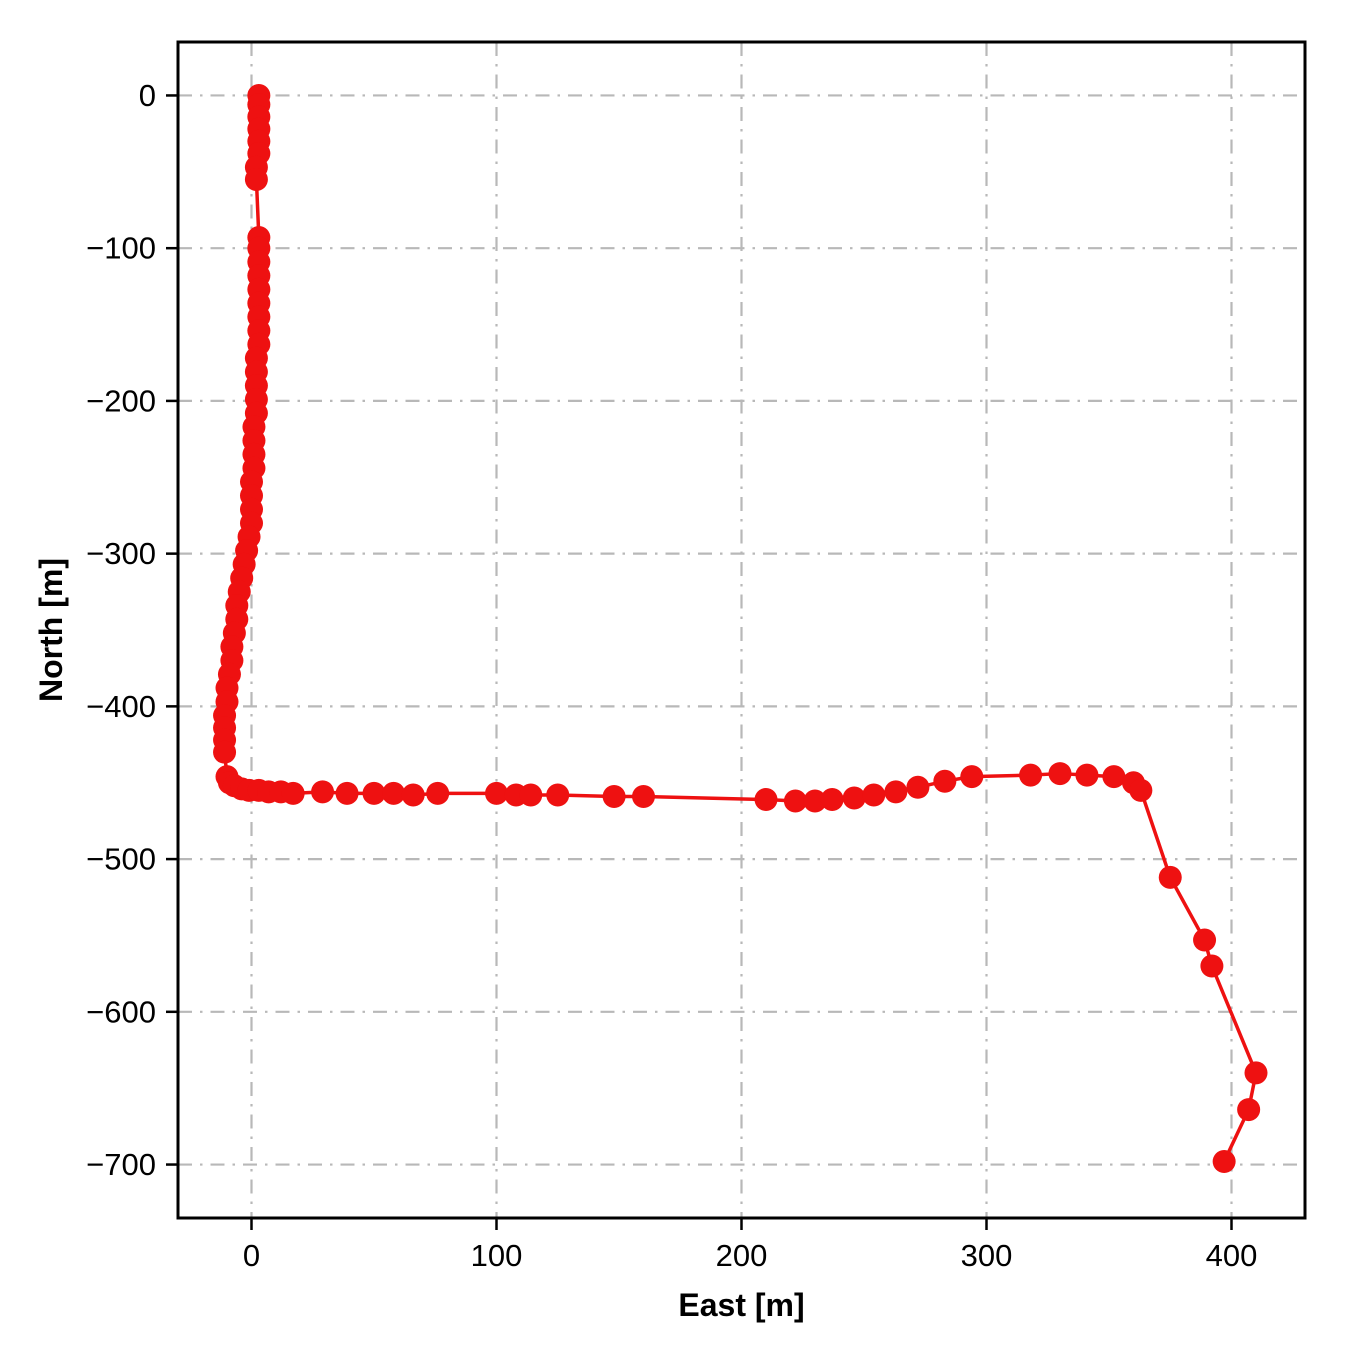 This screenshot has width=1350, height=1350. What do you see at coordinates (497, 1255) in the screenshot?
I see `x-tick-label: 100` at bounding box center [497, 1255].